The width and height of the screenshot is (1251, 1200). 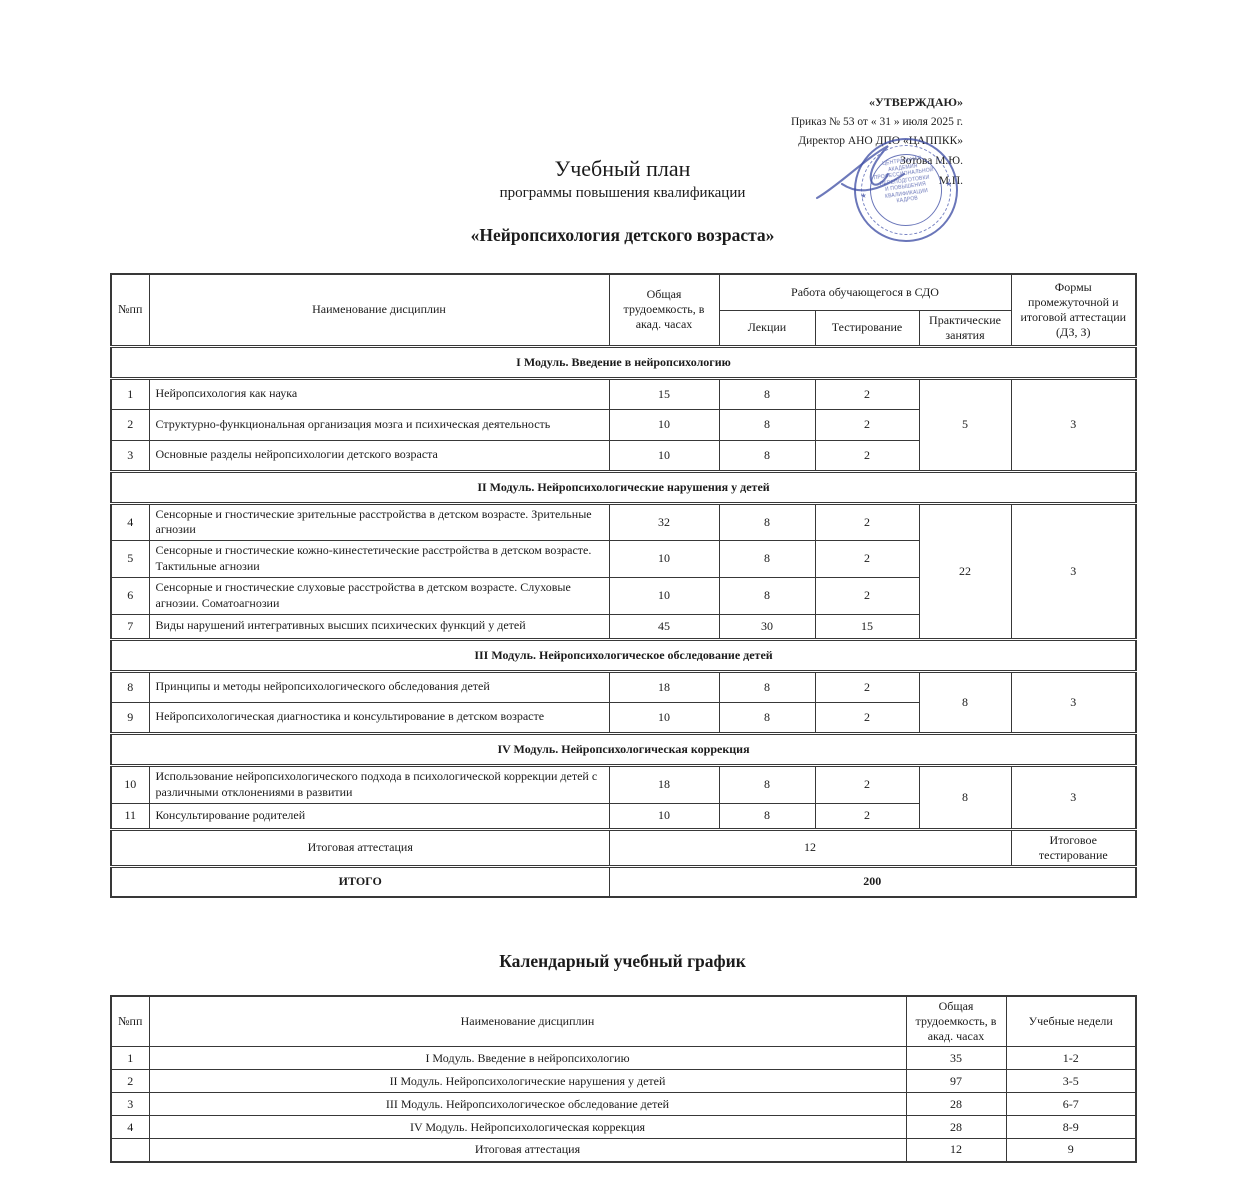 What do you see at coordinates (130, 626) in the screenshot?
I see `row-number: 7` at bounding box center [130, 626].